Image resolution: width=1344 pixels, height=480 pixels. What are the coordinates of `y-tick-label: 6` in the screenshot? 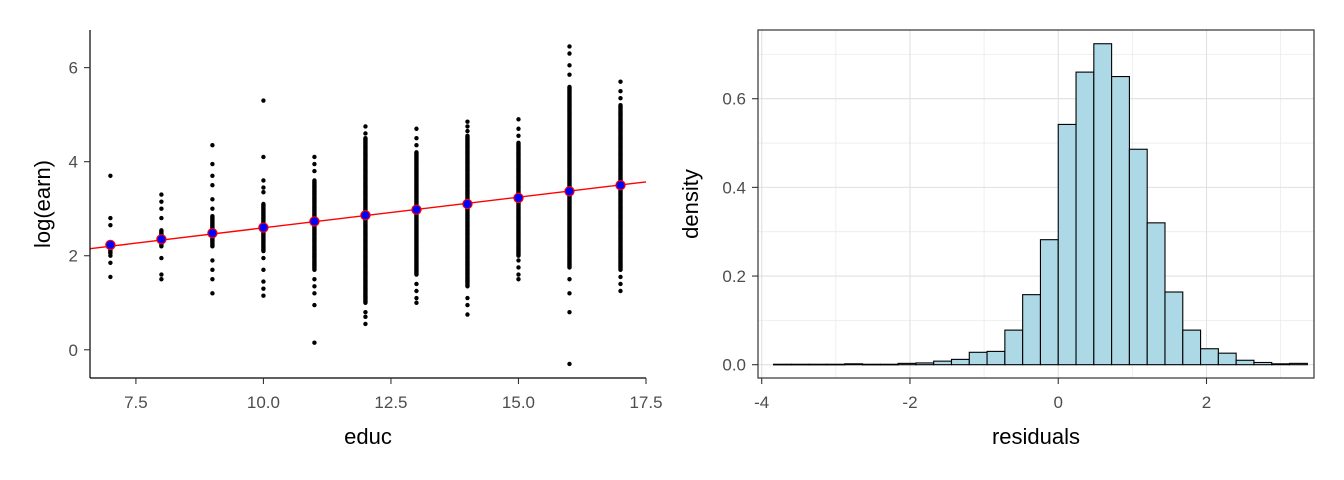 It's located at (73, 68).